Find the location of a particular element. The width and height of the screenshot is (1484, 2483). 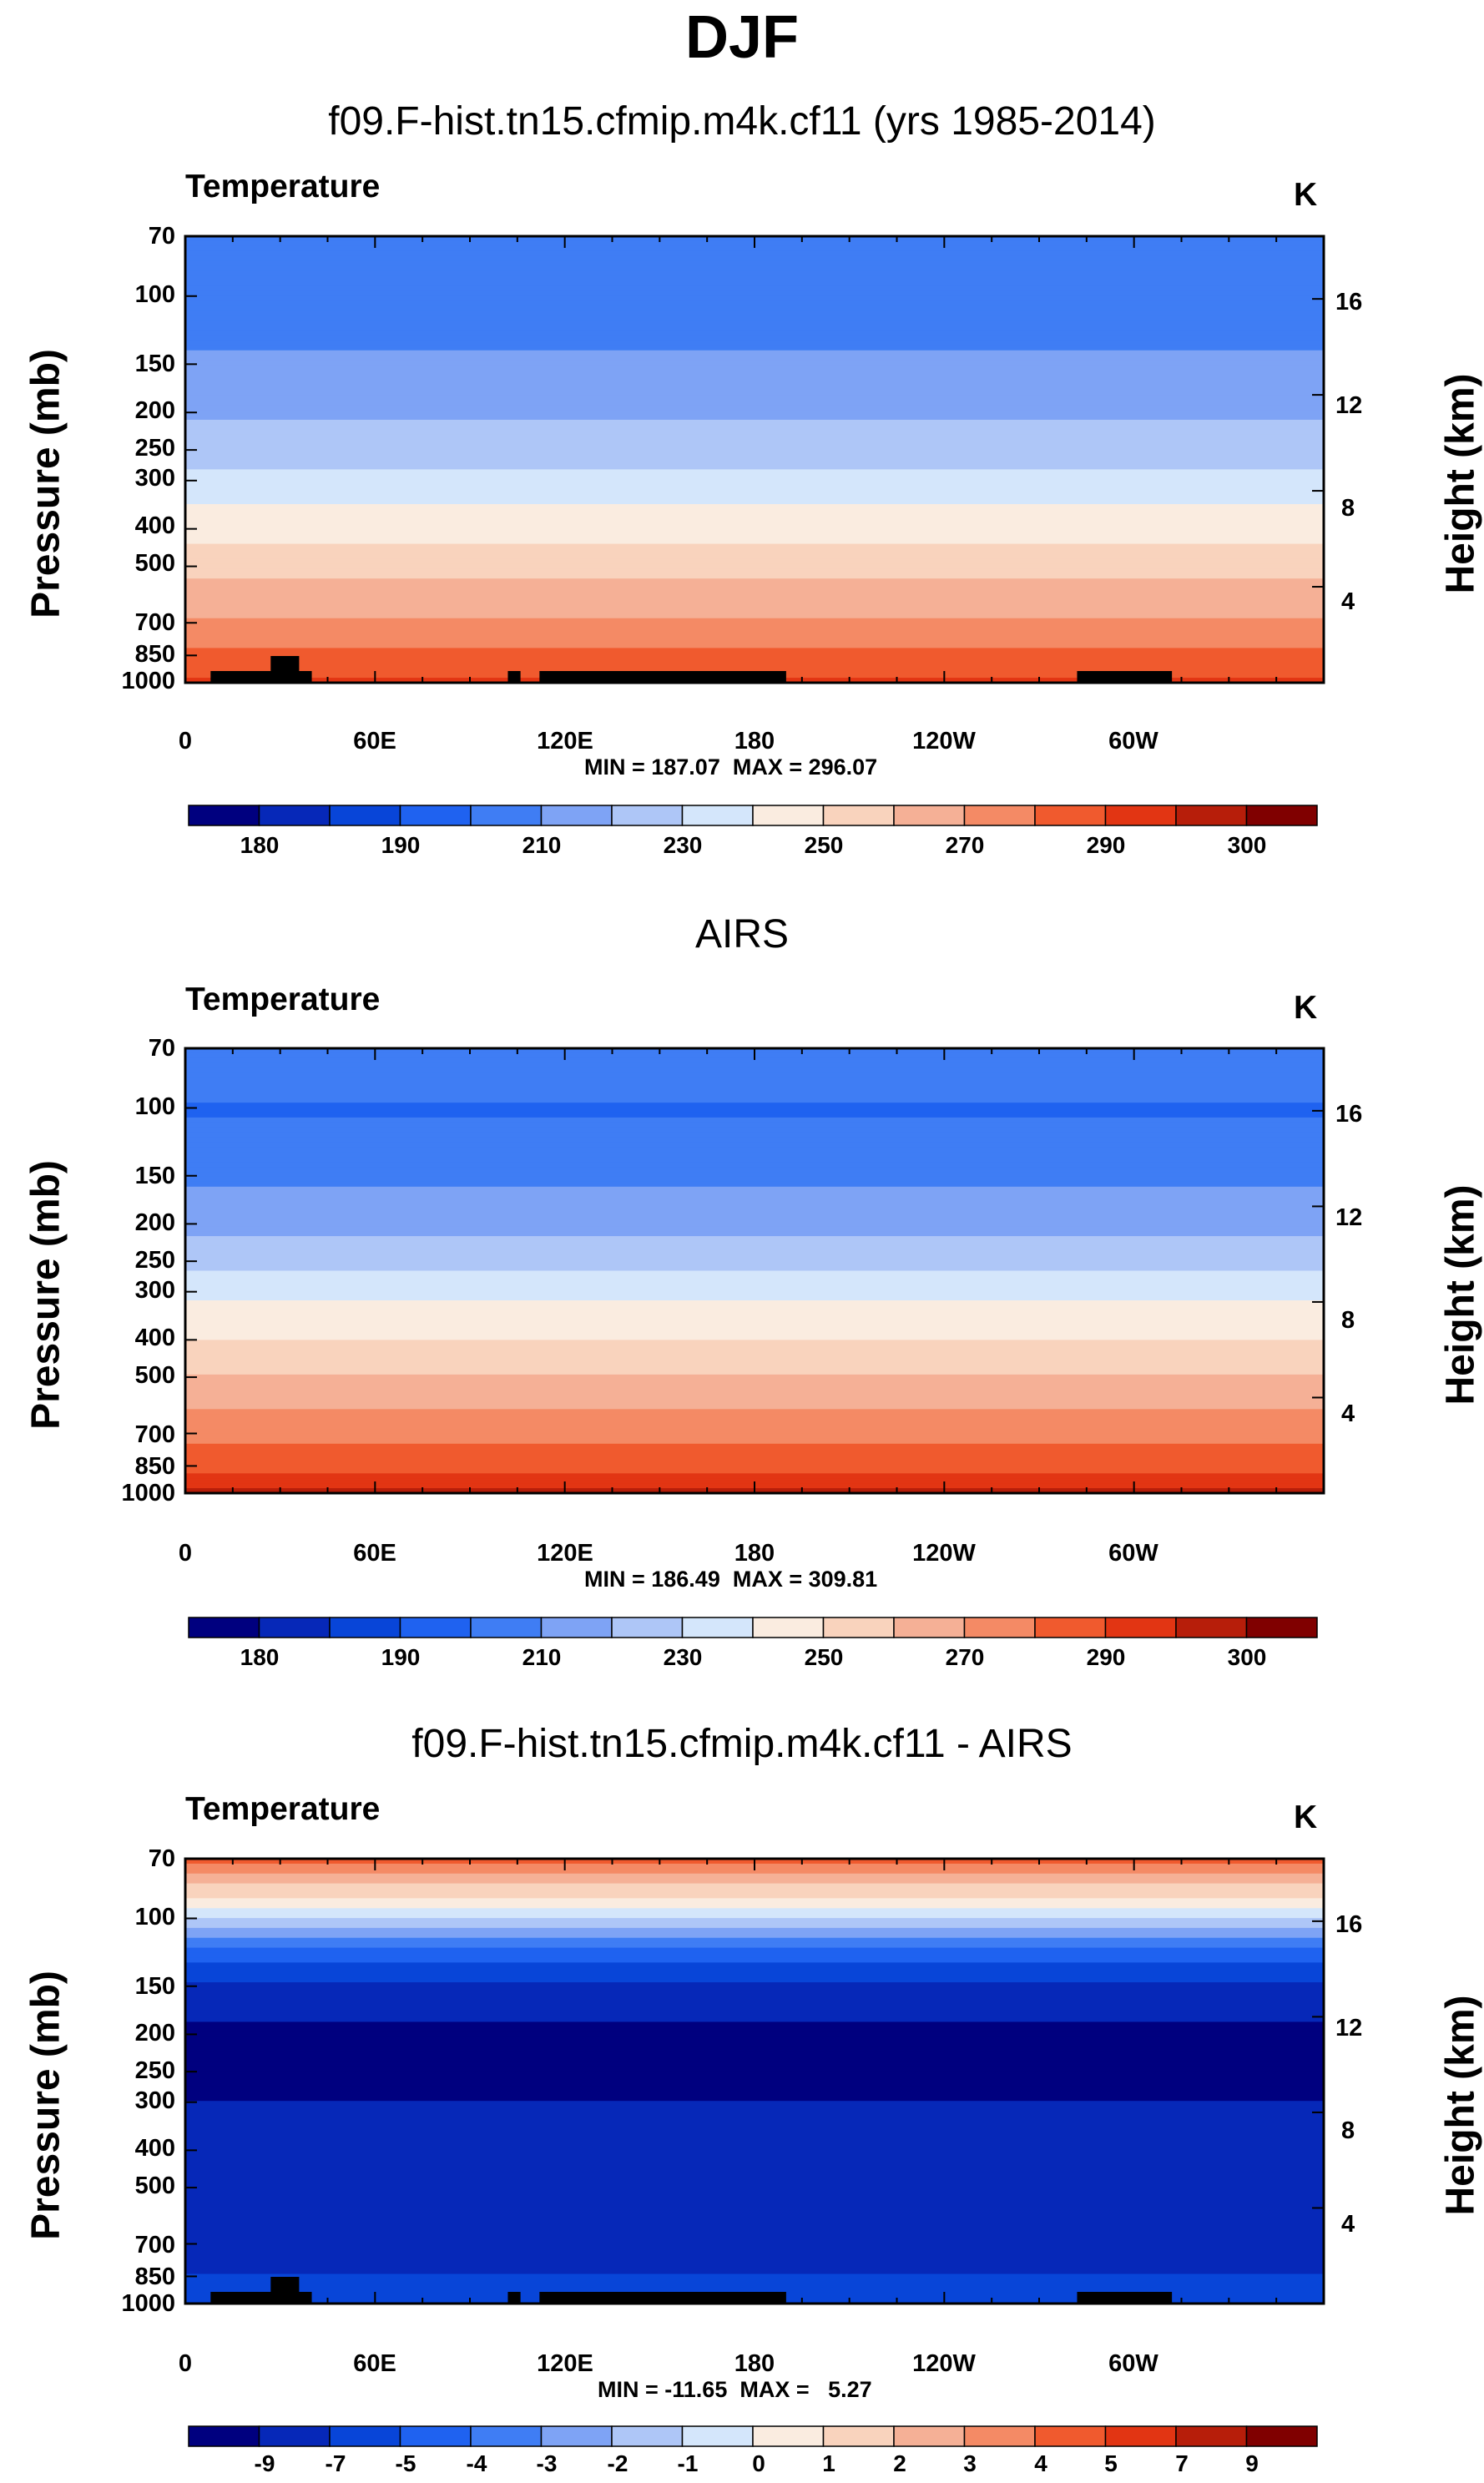

pressure-tick: 100 is located at coordinates (154, 1917).